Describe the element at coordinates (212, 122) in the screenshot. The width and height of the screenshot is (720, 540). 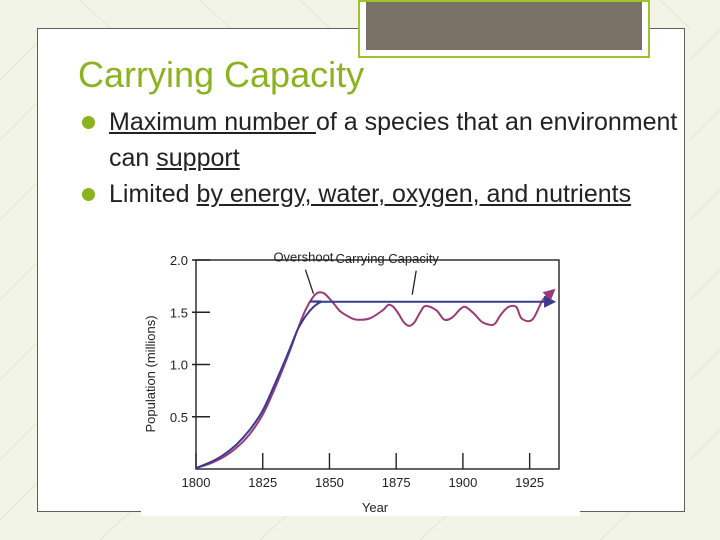
I see `bullet-underlined-text: Maximum number` at that location.